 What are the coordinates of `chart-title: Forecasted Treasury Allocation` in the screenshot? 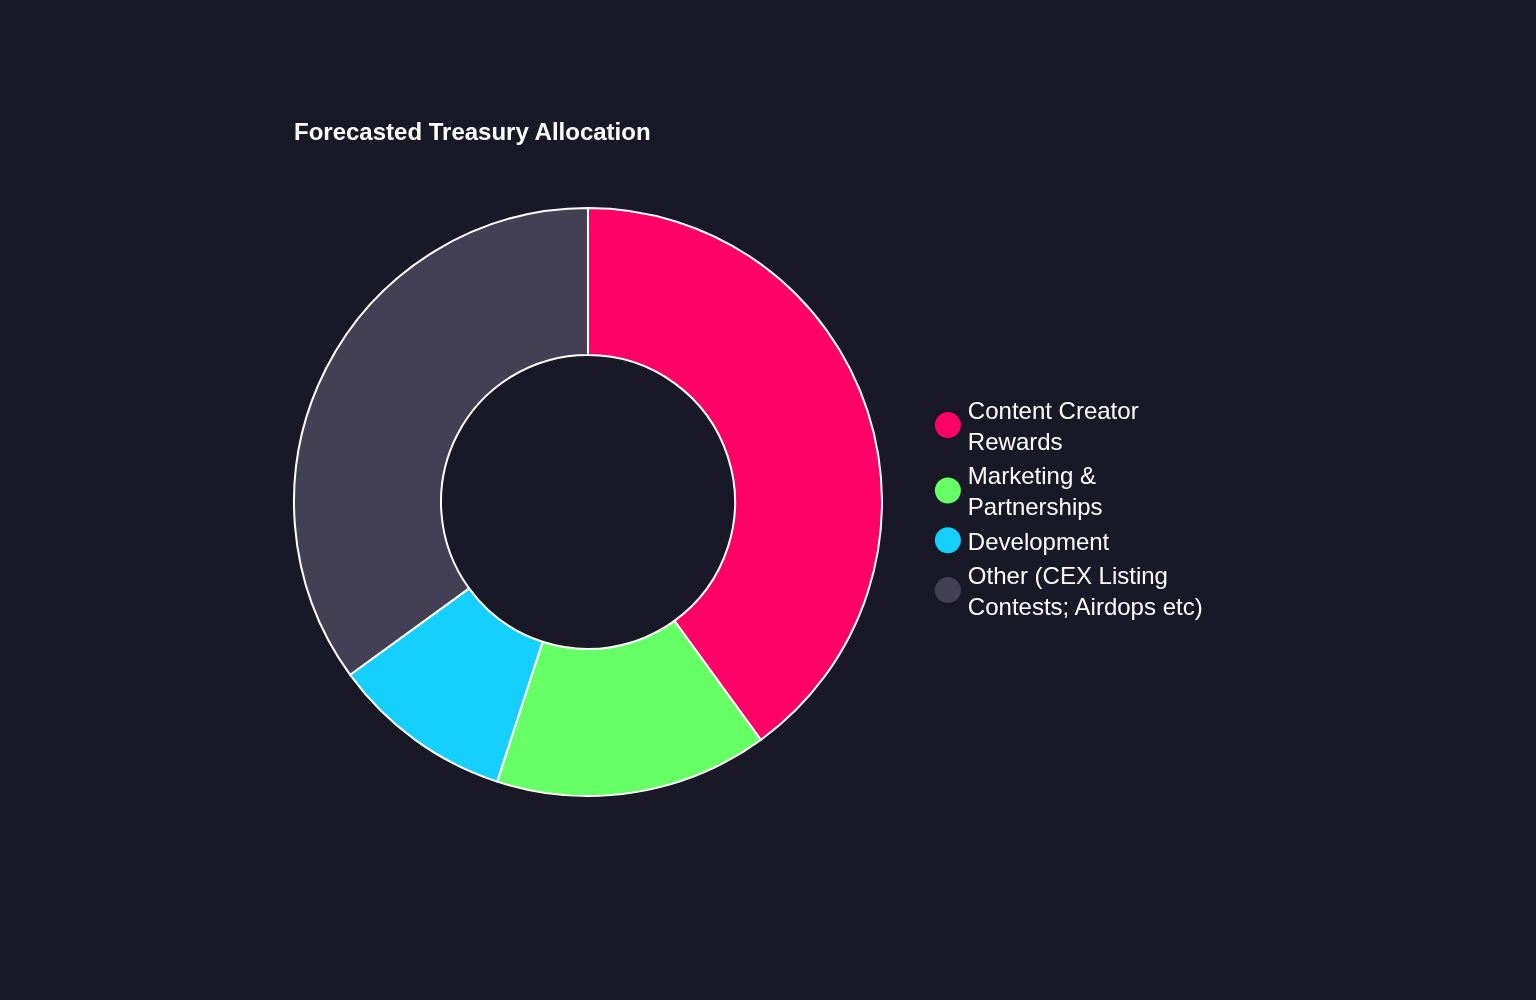 It's located at (472, 132).